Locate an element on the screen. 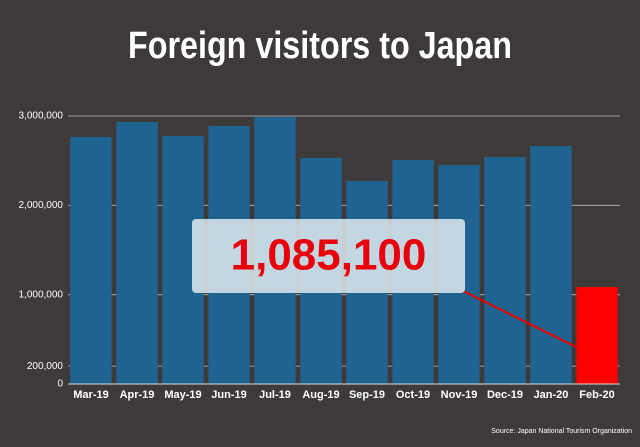 The image size is (640, 447). x-tick-label: Aug-19 is located at coordinates (320, 395).